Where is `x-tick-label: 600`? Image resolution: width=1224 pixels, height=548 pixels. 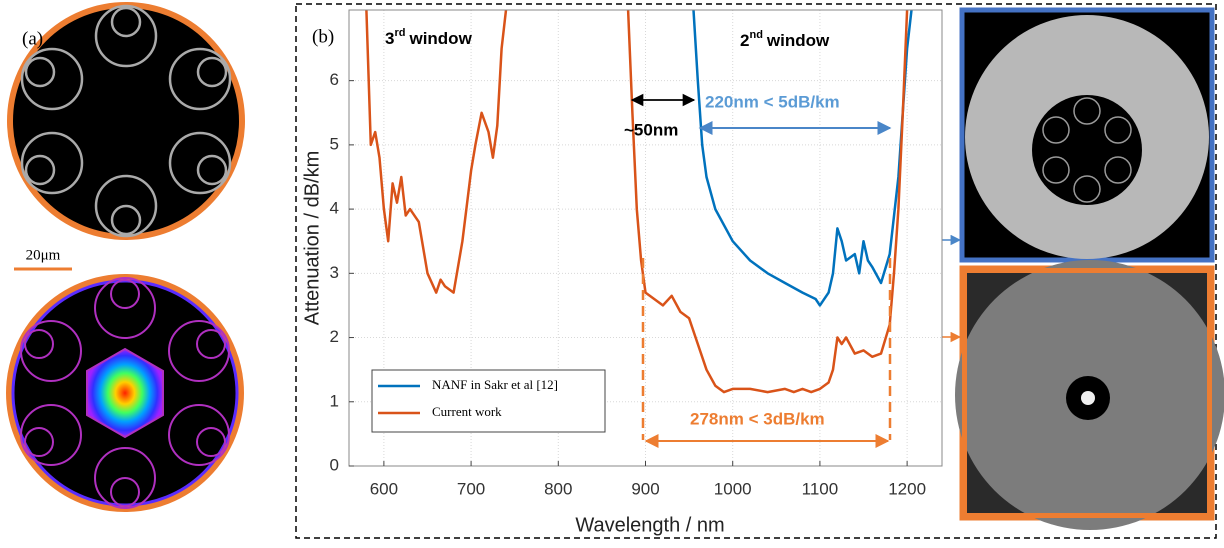
x-tick-label: 600 is located at coordinates (384, 488).